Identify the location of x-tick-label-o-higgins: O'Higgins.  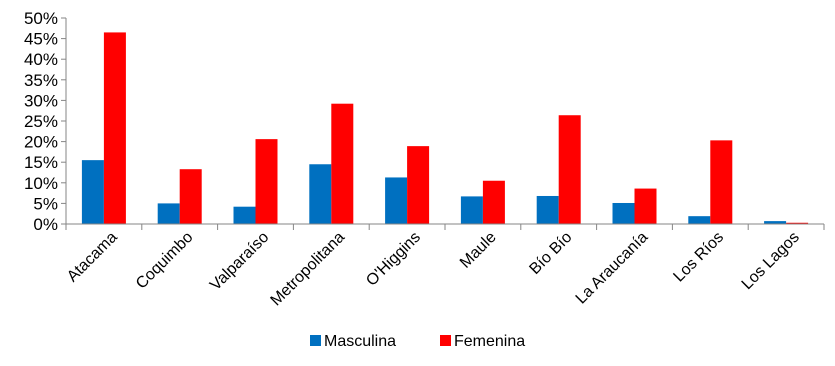
(393, 259).